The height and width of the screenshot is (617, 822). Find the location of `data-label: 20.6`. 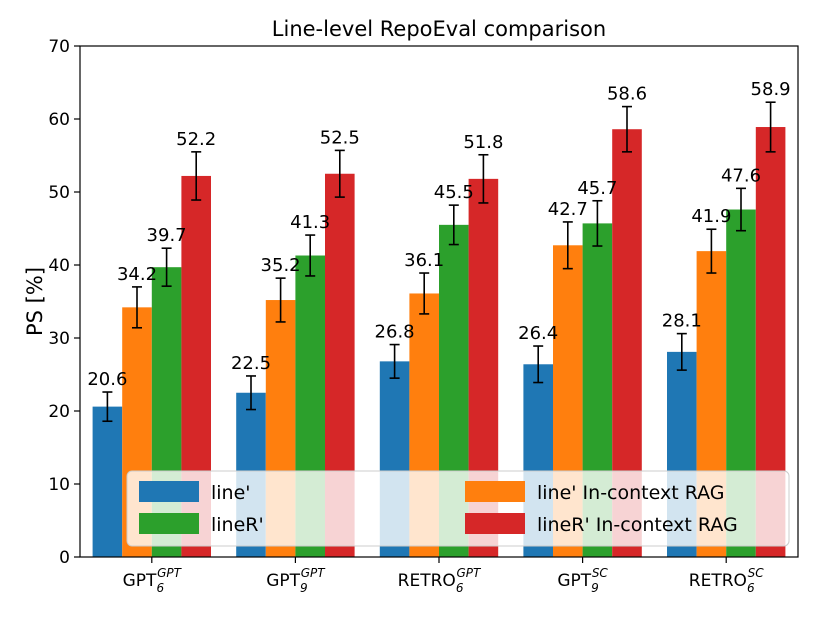

data-label: 20.6 is located at coordinates (107, 379).